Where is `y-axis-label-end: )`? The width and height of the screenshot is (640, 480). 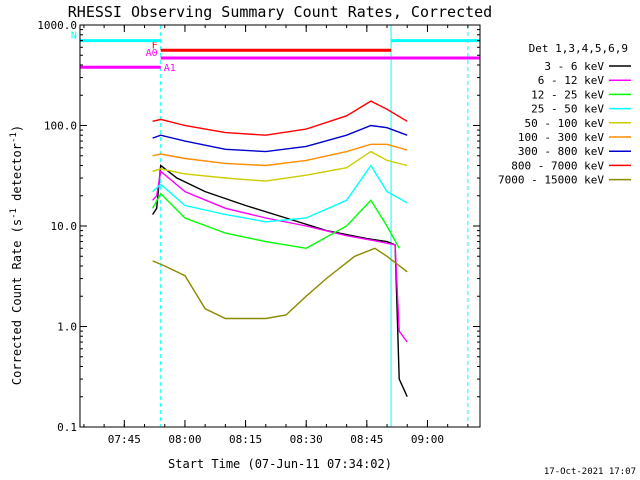
y-axis-label-end: ) is located at coordinates (17, 128).